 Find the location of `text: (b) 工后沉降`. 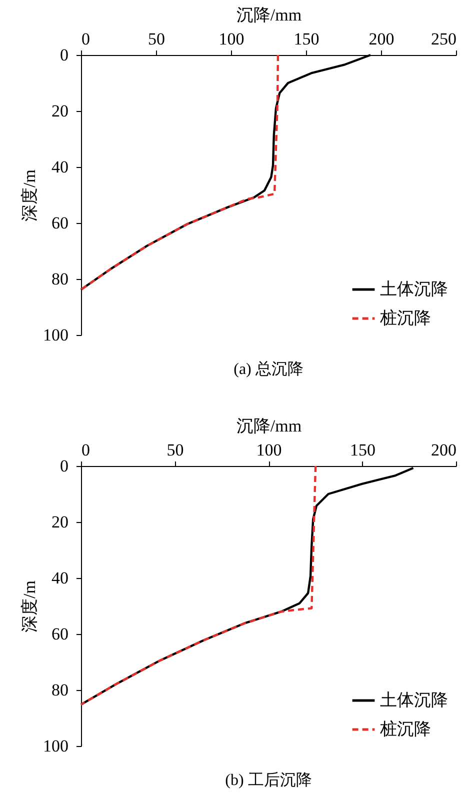

text: (b) 工后沉降 is located at coordinates (268, 780).